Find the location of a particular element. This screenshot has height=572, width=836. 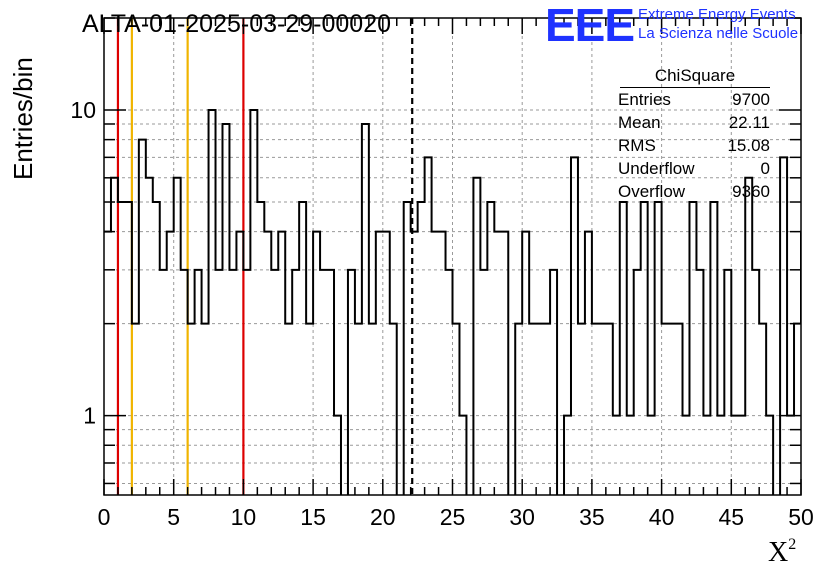

page-title: ALTA-01-2025-03-29-00020 is located at coordinates (236, 24).